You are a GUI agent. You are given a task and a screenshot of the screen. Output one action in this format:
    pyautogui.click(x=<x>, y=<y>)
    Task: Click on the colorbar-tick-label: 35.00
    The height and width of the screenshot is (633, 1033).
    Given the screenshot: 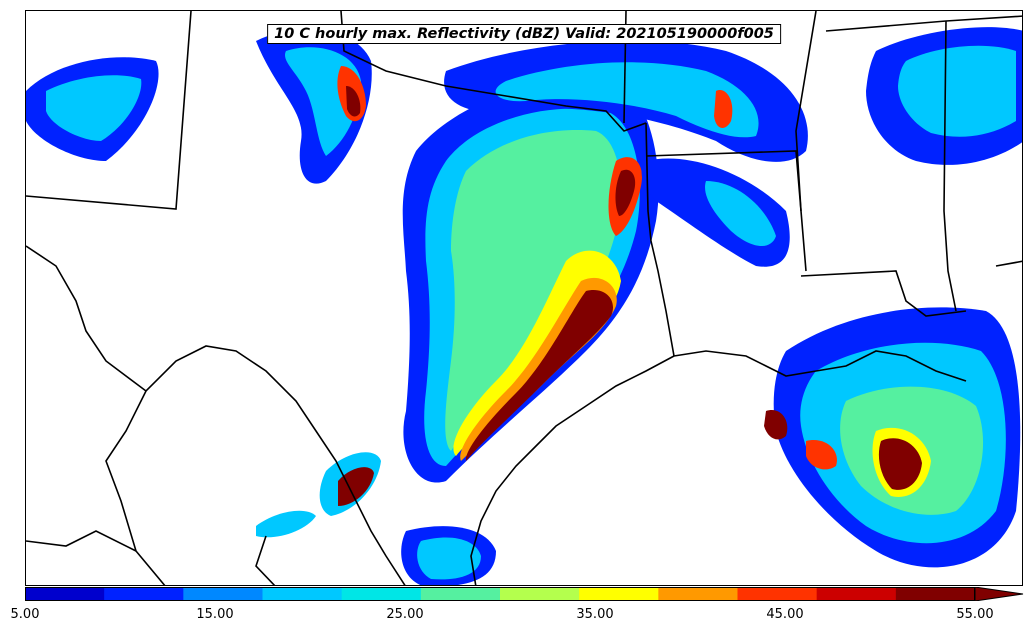 What is the action you would take?
    pyautogui.click(x=595, y=614)
    